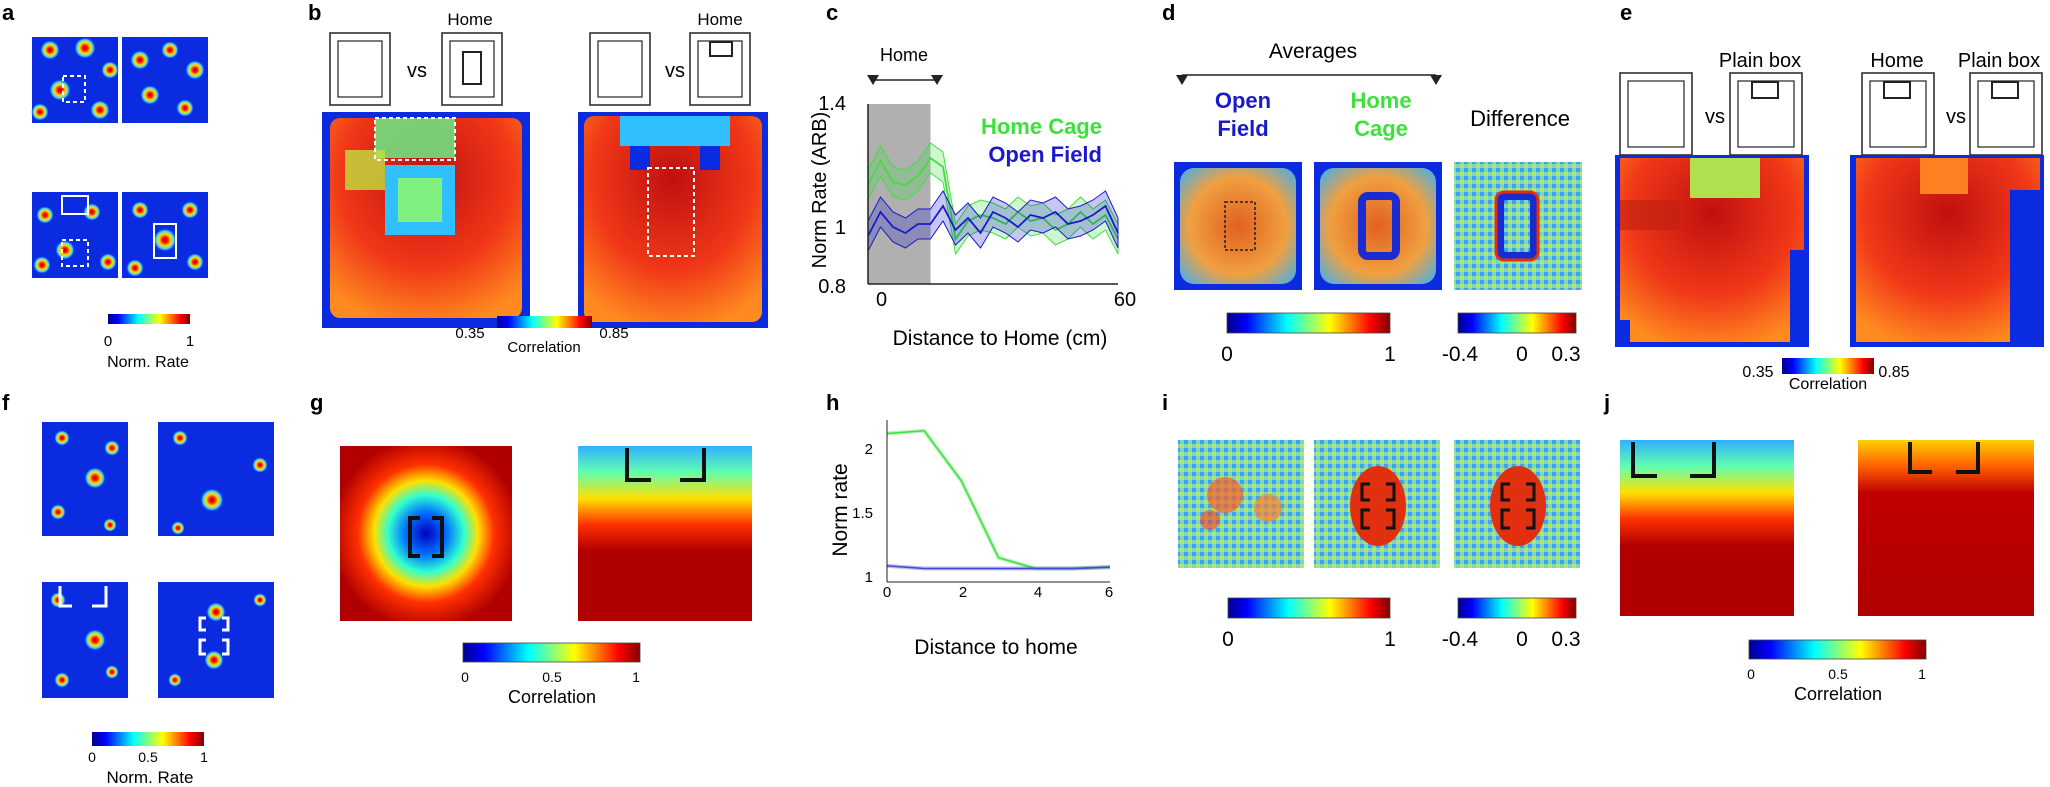 This screenshot has width=2050, height=787. I want to click on home-cage-label-1: Home, so click(1380, 100).